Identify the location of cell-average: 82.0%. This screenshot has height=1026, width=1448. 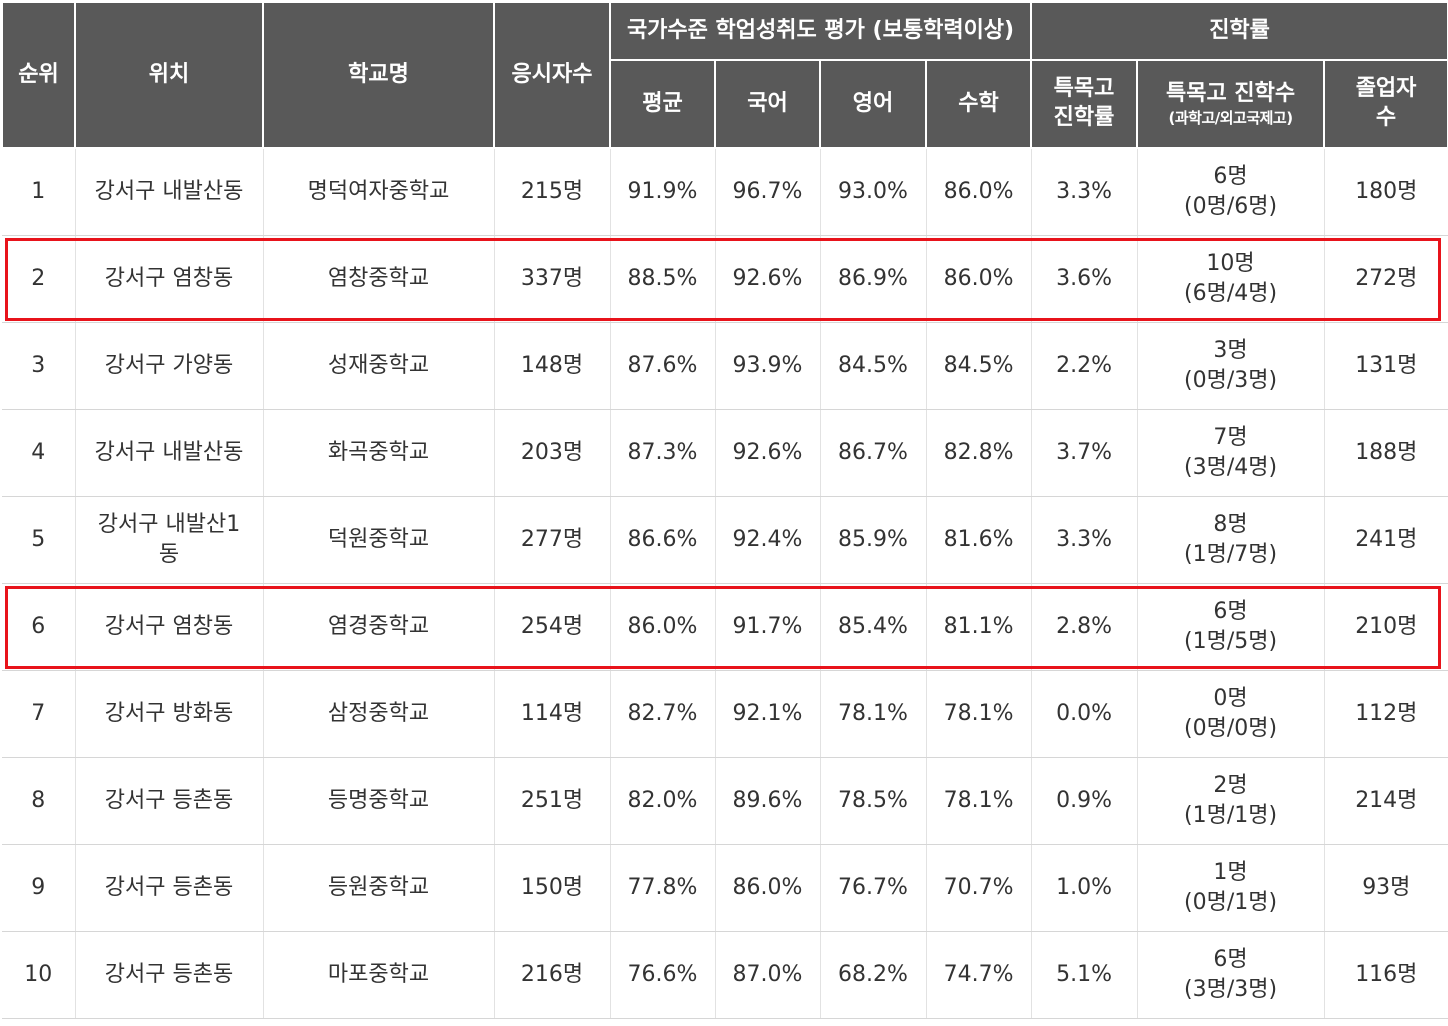
(663, 801).